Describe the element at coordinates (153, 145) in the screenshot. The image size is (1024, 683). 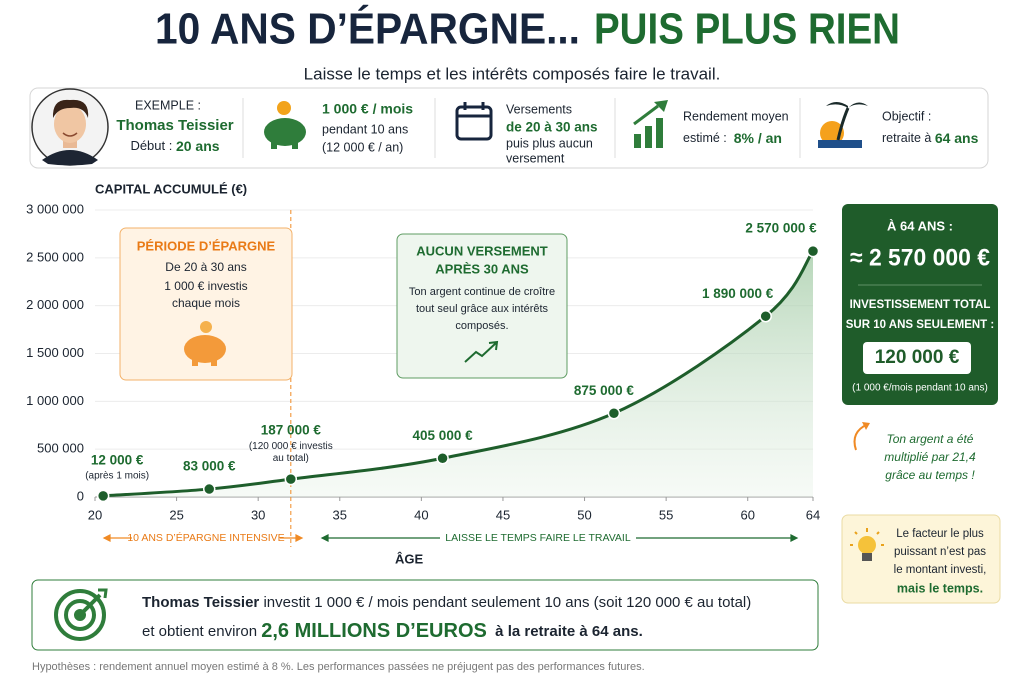
I see `start-label: Début :` at that location.